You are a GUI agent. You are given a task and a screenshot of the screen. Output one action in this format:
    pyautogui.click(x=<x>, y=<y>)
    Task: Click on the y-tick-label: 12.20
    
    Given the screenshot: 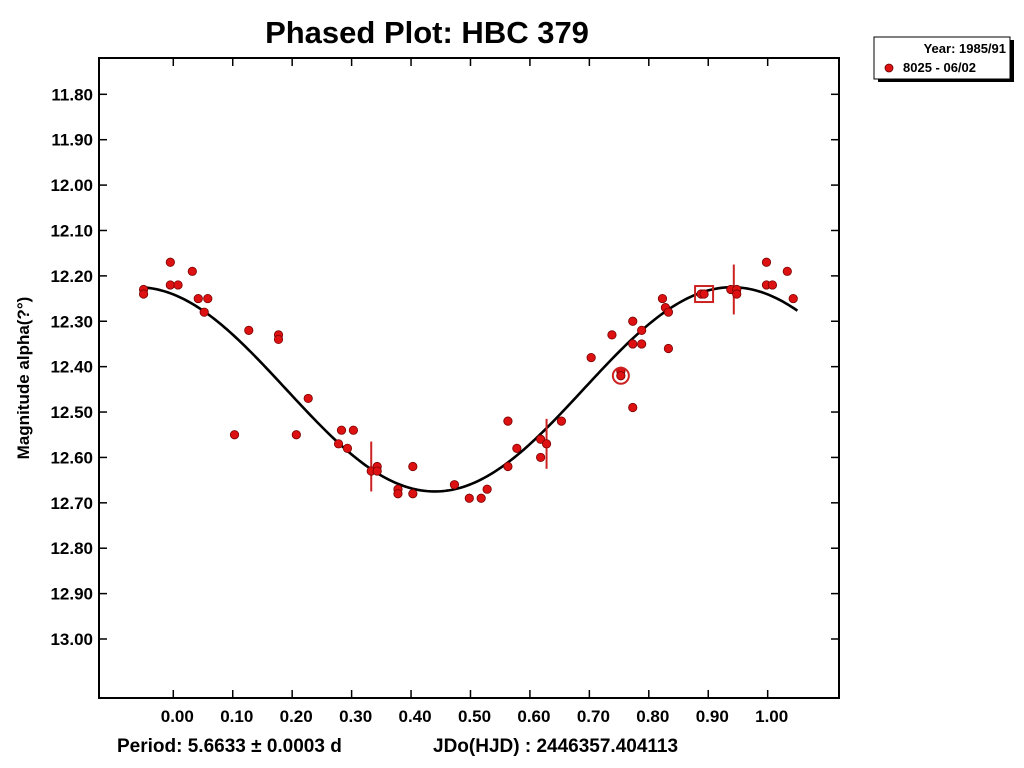 What is the action you would take?
    pyautogui.click(x=71, y=276)
    